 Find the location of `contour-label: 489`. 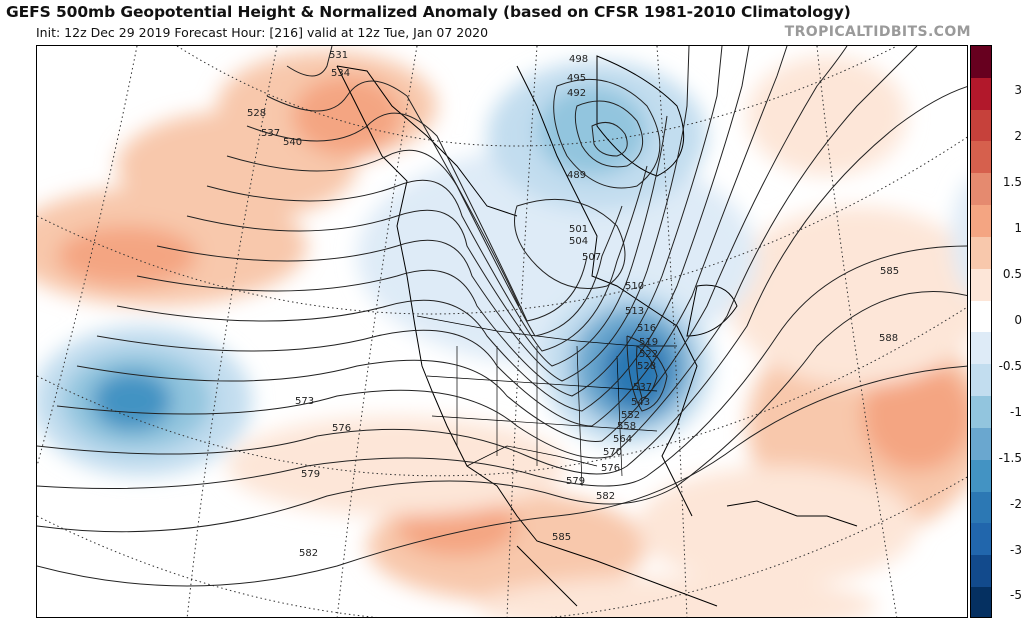

contour-label: 489 is located at coordinates (576, 175).